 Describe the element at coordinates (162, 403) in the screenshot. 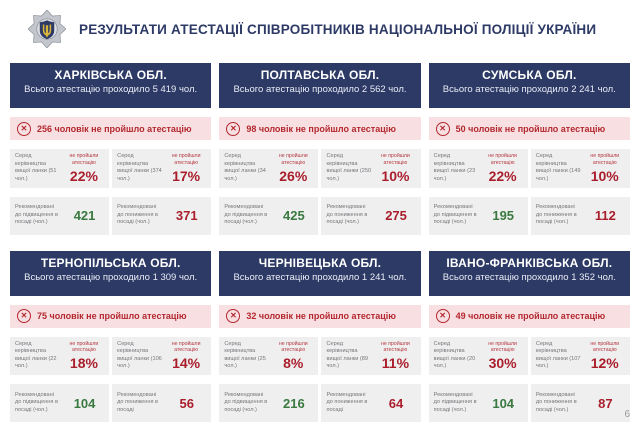

I see `recommended-demotion: Рекомендовані до пониження в посаді 56` at that location.